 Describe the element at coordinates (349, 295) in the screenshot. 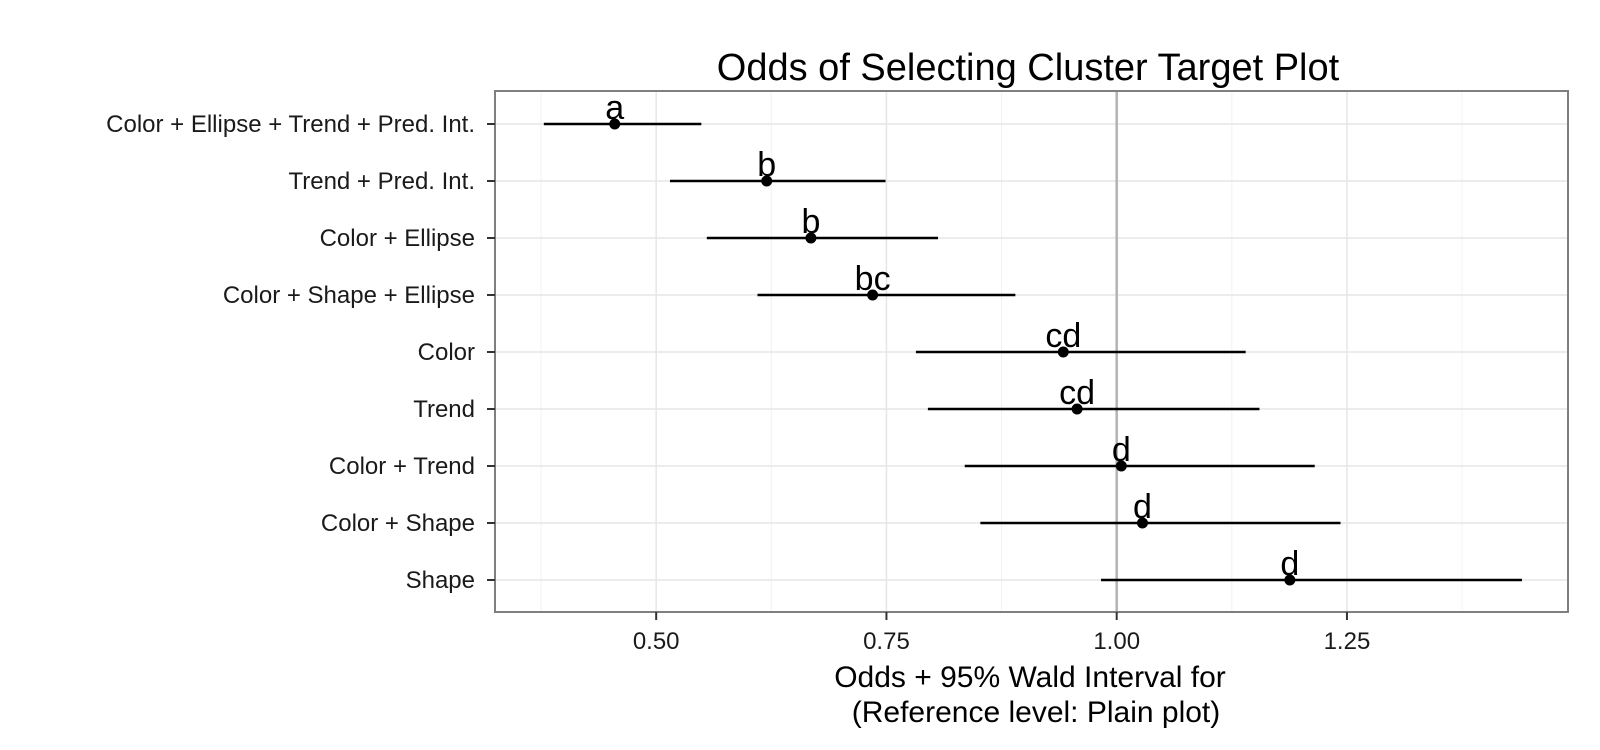

I see `category-label: Color + Shape + Ellipse` at that location.